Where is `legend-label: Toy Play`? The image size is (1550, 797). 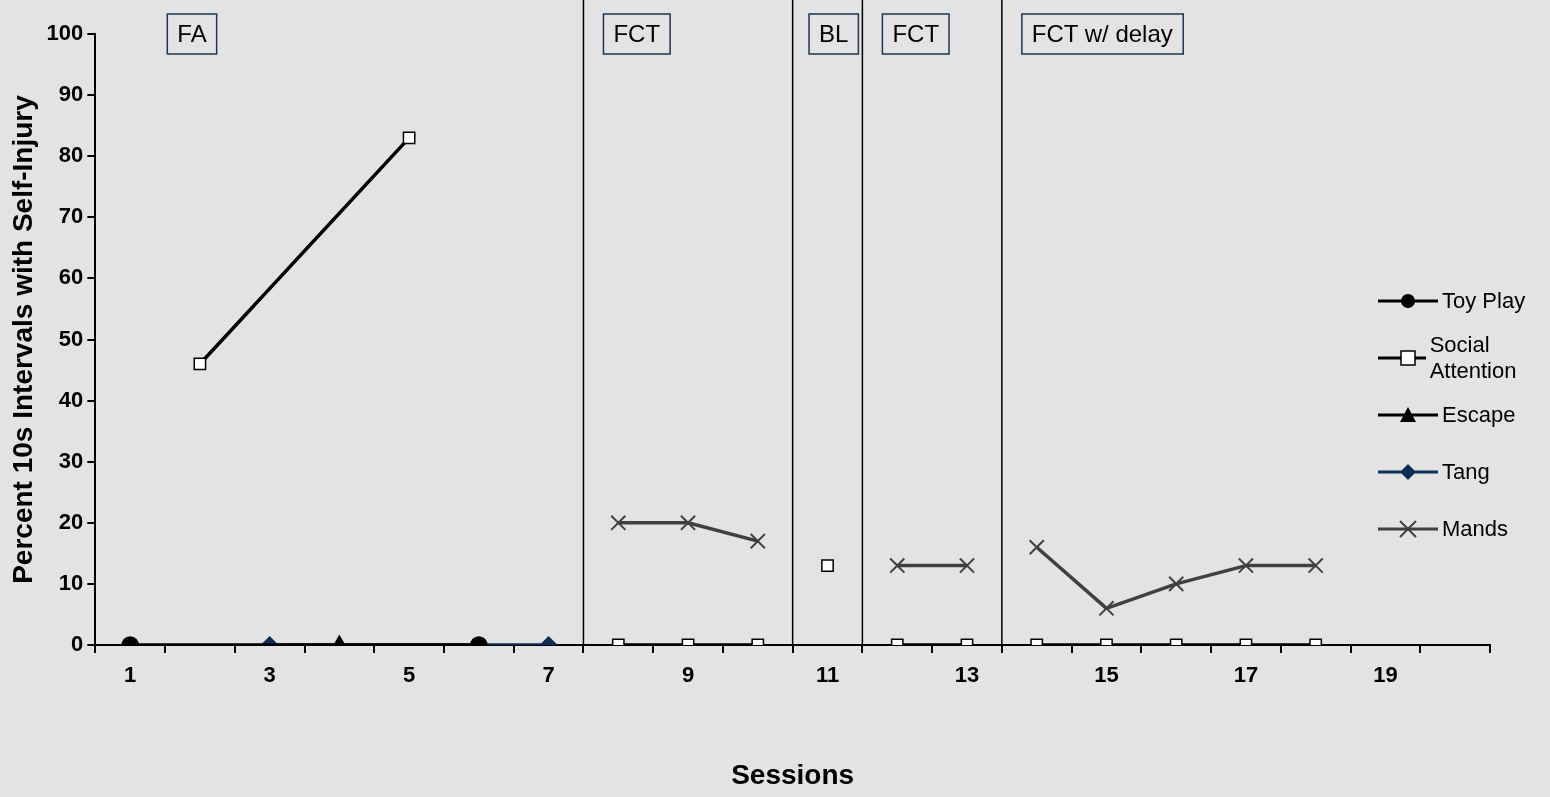
legend-label: Toy Play is located at coordinates (1484, 300).